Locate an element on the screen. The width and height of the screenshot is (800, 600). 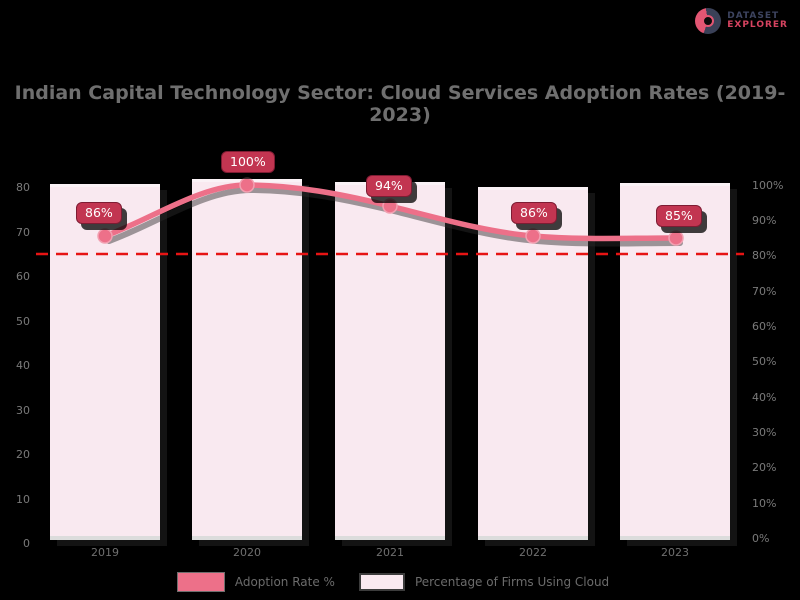
legend-label-line-series: Adoption Rate % is located at coordinates (284, 582).